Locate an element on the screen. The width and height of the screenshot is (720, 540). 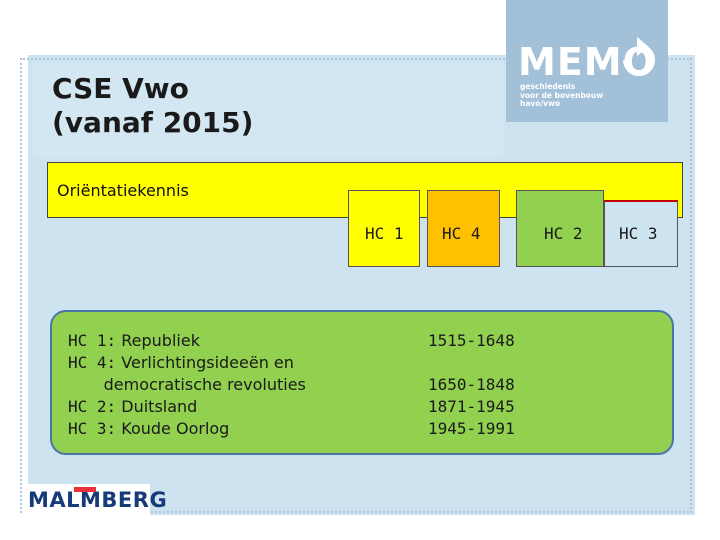
memo-logo-text: MEMO is located at coordinates (587, 62).